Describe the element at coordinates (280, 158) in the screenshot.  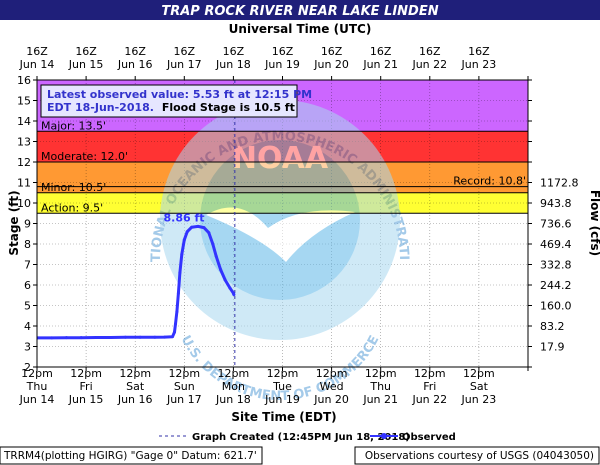
I see `watermark-logo-text: NOAA` at that location.